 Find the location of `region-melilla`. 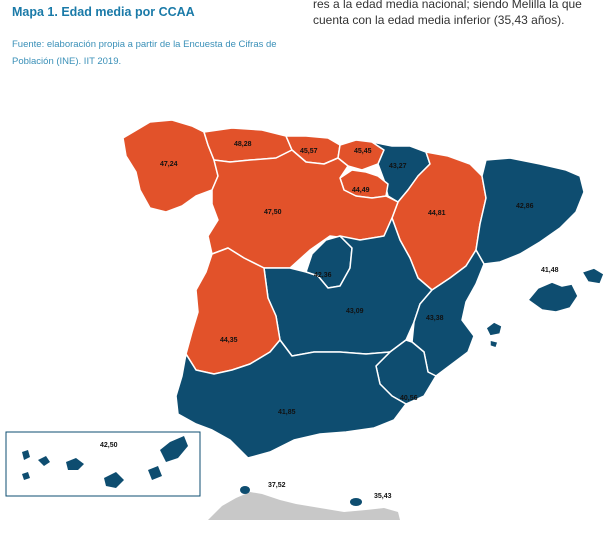

region-melilla is located at coordinates (356, 502).